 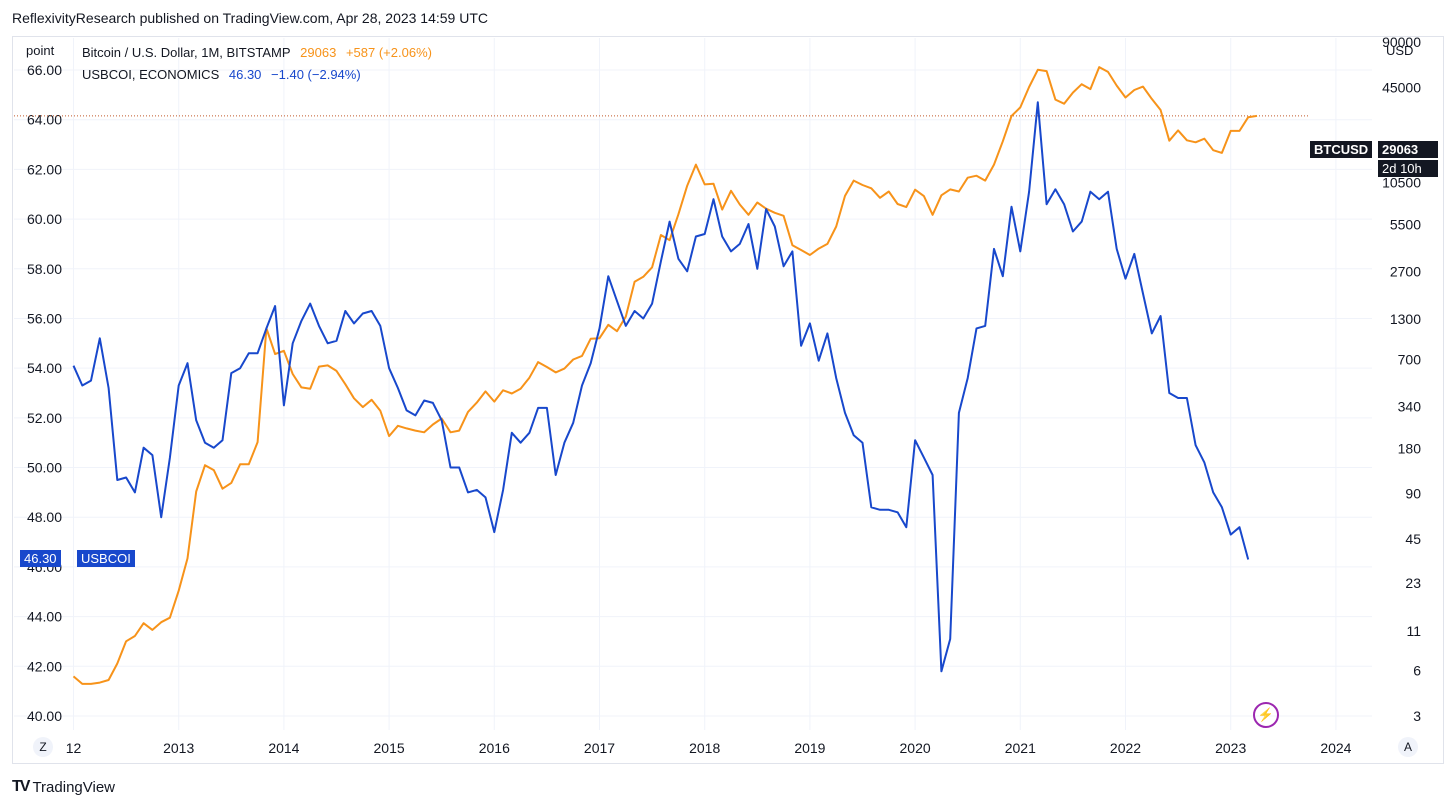 What do you see at coordinates (1335, 748) in the screenshot?
I see `x-tick-label: 2024` at bounding box center [1335, 748].